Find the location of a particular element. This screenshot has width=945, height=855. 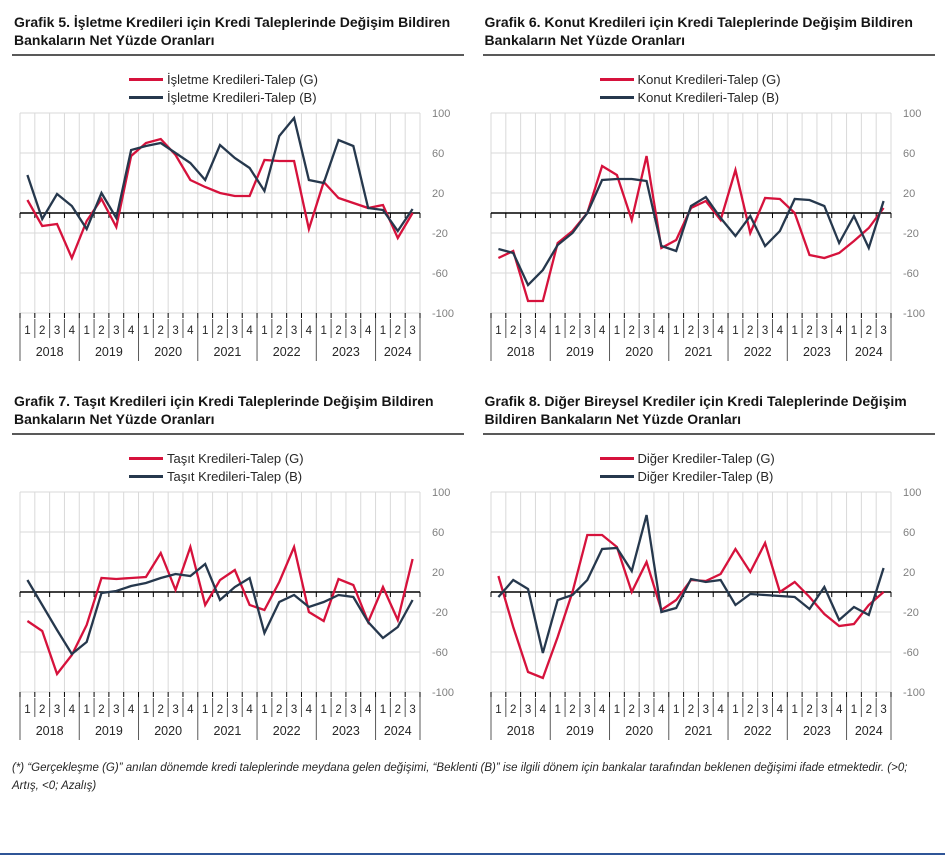

legend-label-b: İşletme Kredileri-Talep (B) is located at coordinates (242, 97).